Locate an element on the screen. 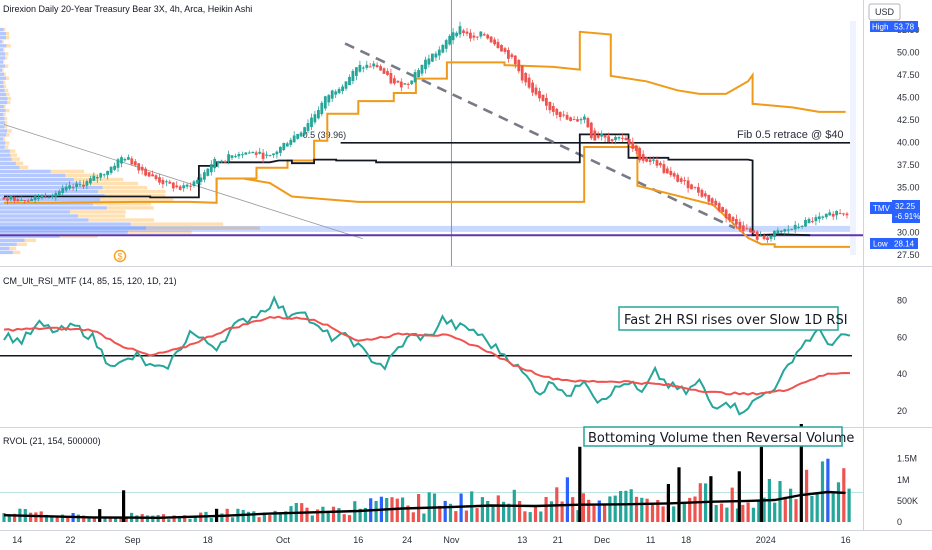  time-axis-tick-label: 24 is located at coordinates (407, 540).